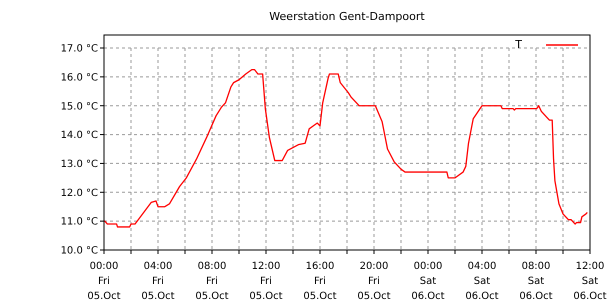 The width and height of the screenshot is (610, 300). What do you see at coordinates (536, 280) in the screenshot?
I see `x-tick-label: 08:00 Sat 06.Oct` at bounding box center [536, 280].